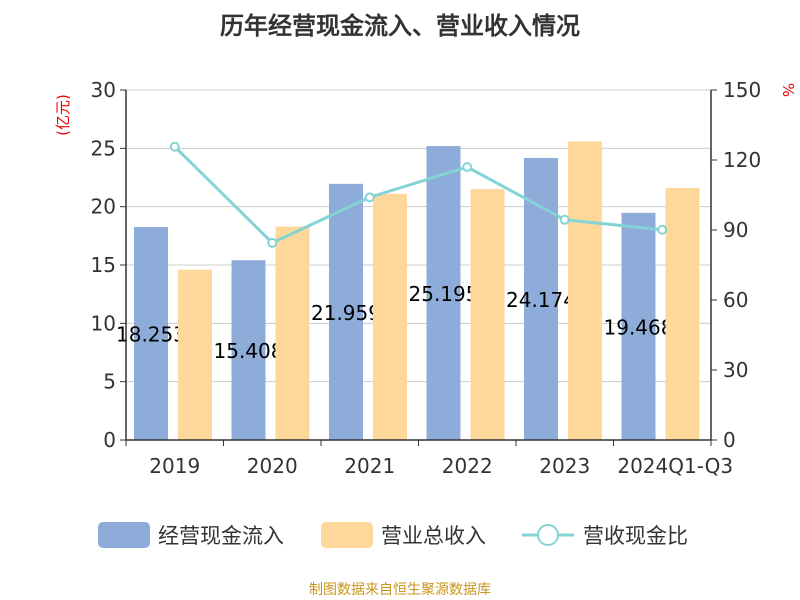 Image resolution: width=800 pixels, height=600 pixels. Describe the element at coordinates (103, 207) in the screenshot. I see `y-tick-label: 20` at that location.